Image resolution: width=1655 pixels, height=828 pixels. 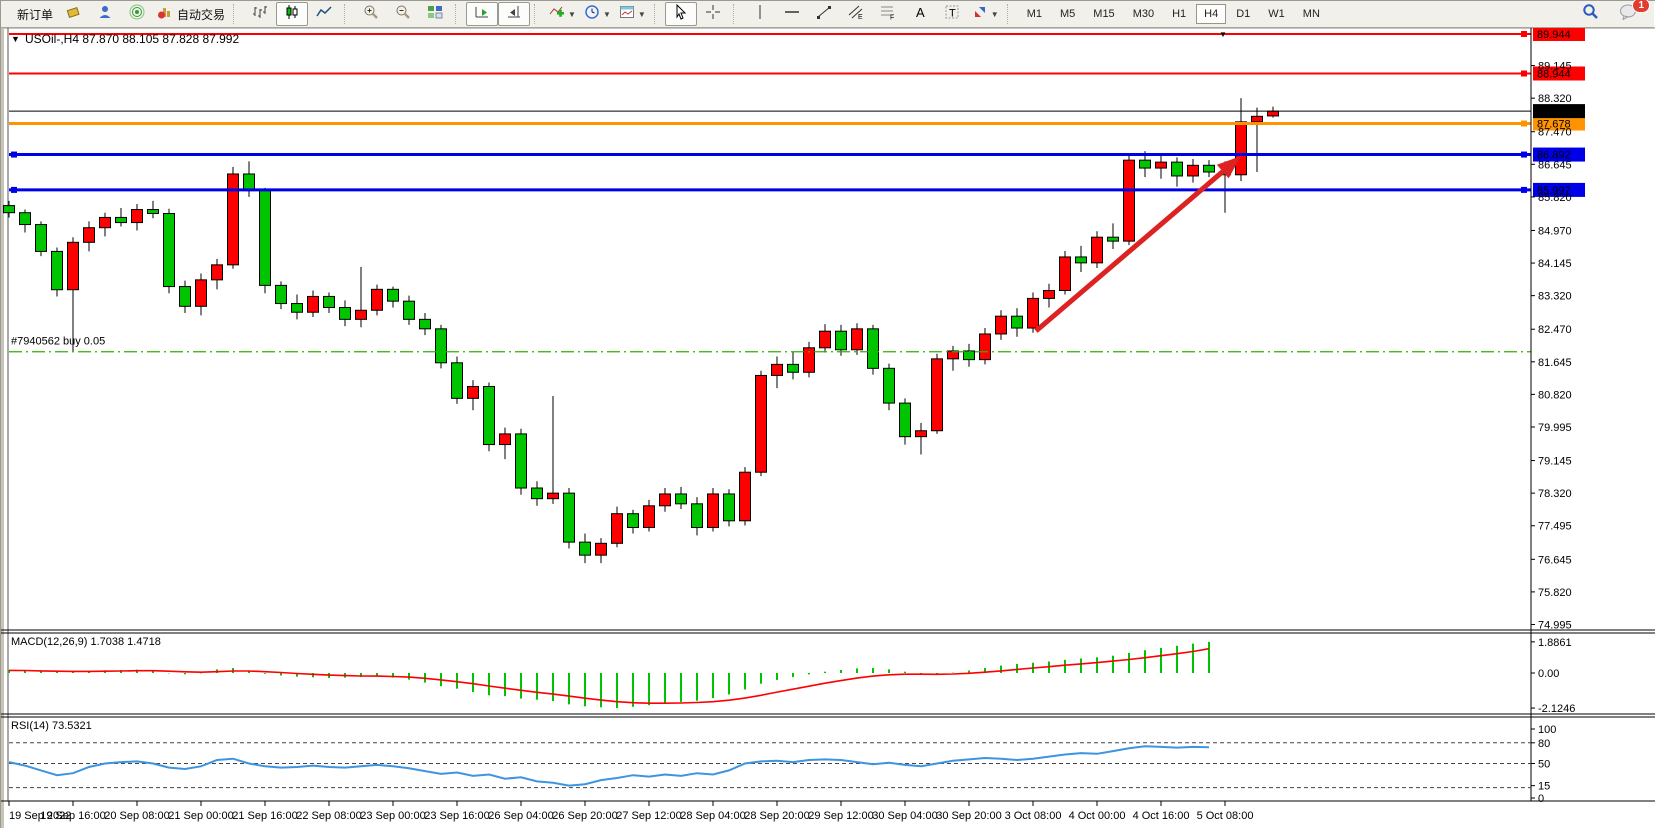 What do you see at coordinates (73, 14) in the screenshot?
I see `chart-profile-button` at bounding box center [73, 14].